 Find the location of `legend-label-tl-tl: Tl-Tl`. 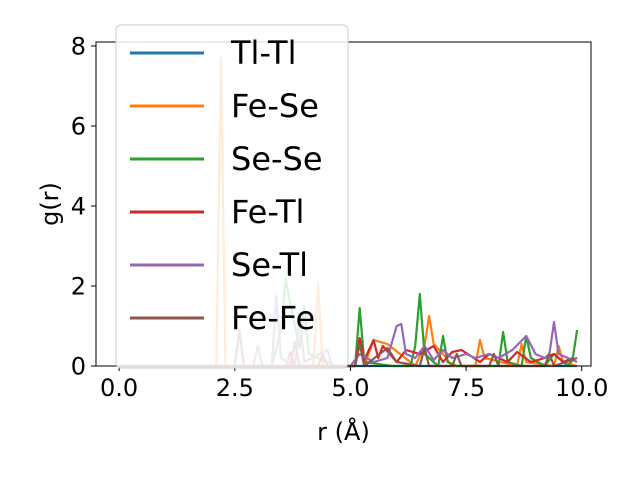

legend-label-tl-tl: Tl-Tl is located at coordinates (263, 53).